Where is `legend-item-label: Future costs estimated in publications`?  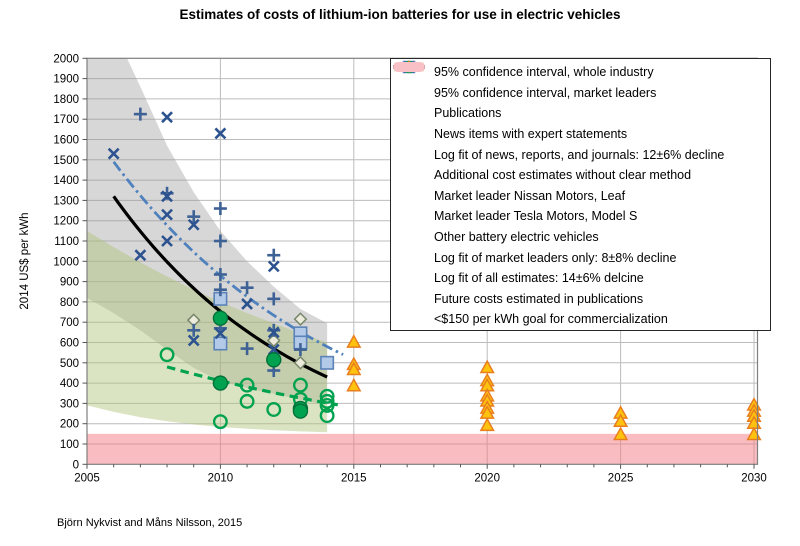
legend-item-label: Future costs estimated in publications is located at coordinates (539, 298).